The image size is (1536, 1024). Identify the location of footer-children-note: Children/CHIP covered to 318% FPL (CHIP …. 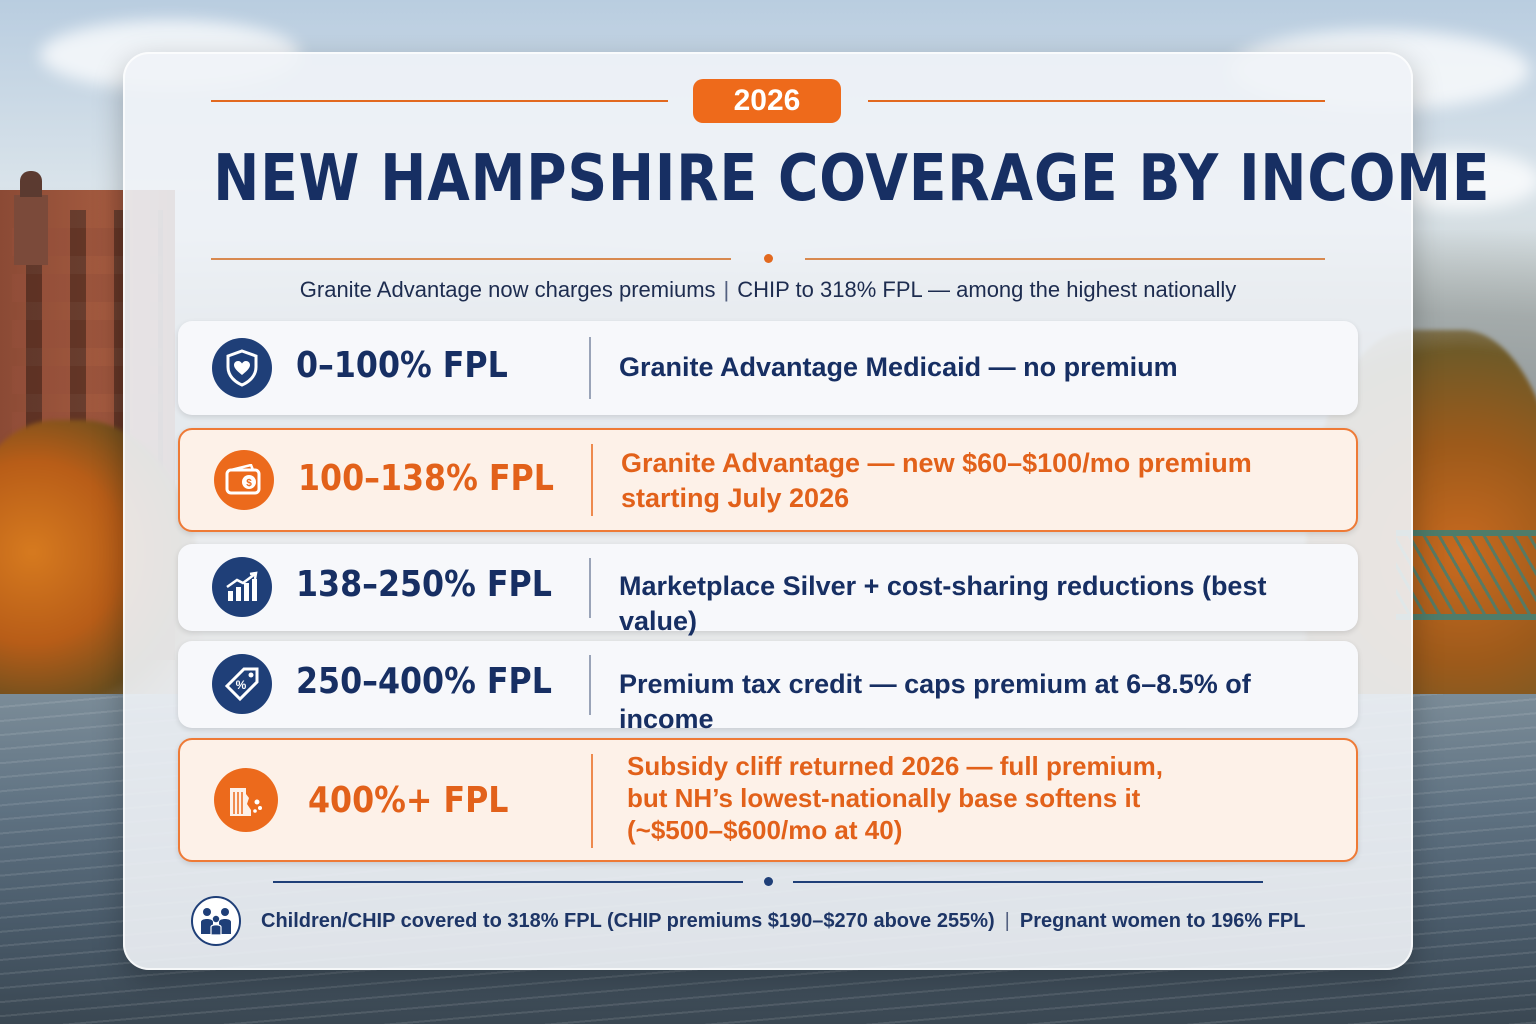
(628, 920).